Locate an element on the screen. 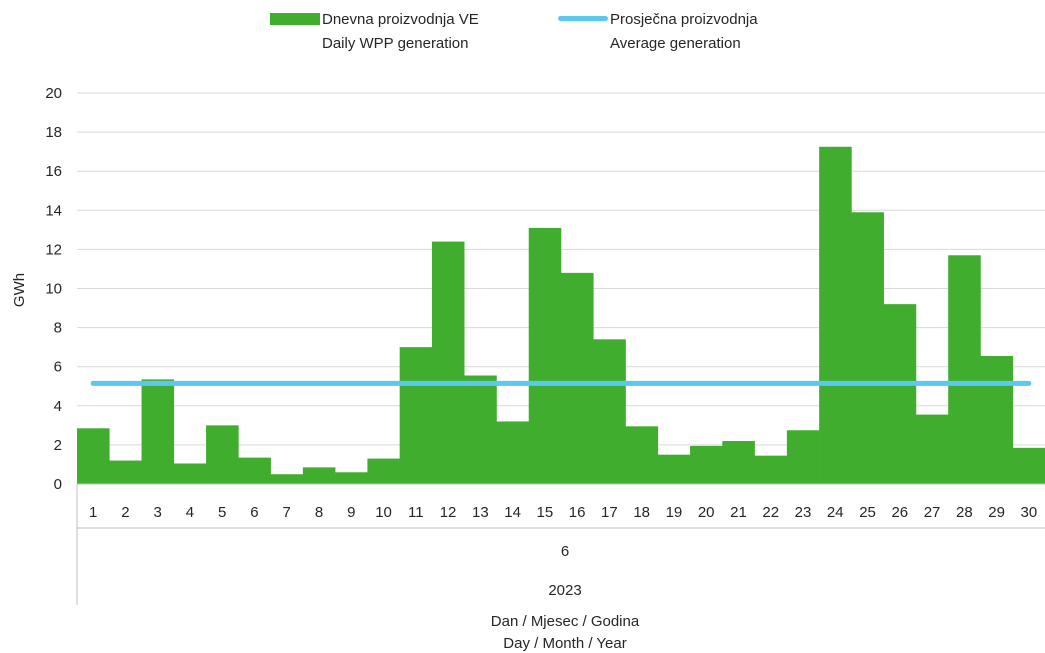  legend-item-average-generation: Prosječna proizvodnja Average generation is located at coordinates (658, 32).